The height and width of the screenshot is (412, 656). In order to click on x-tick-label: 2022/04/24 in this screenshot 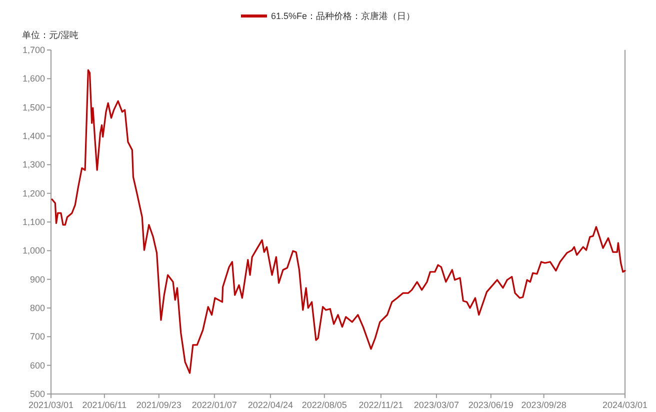, I will do `click(270, 405)`.